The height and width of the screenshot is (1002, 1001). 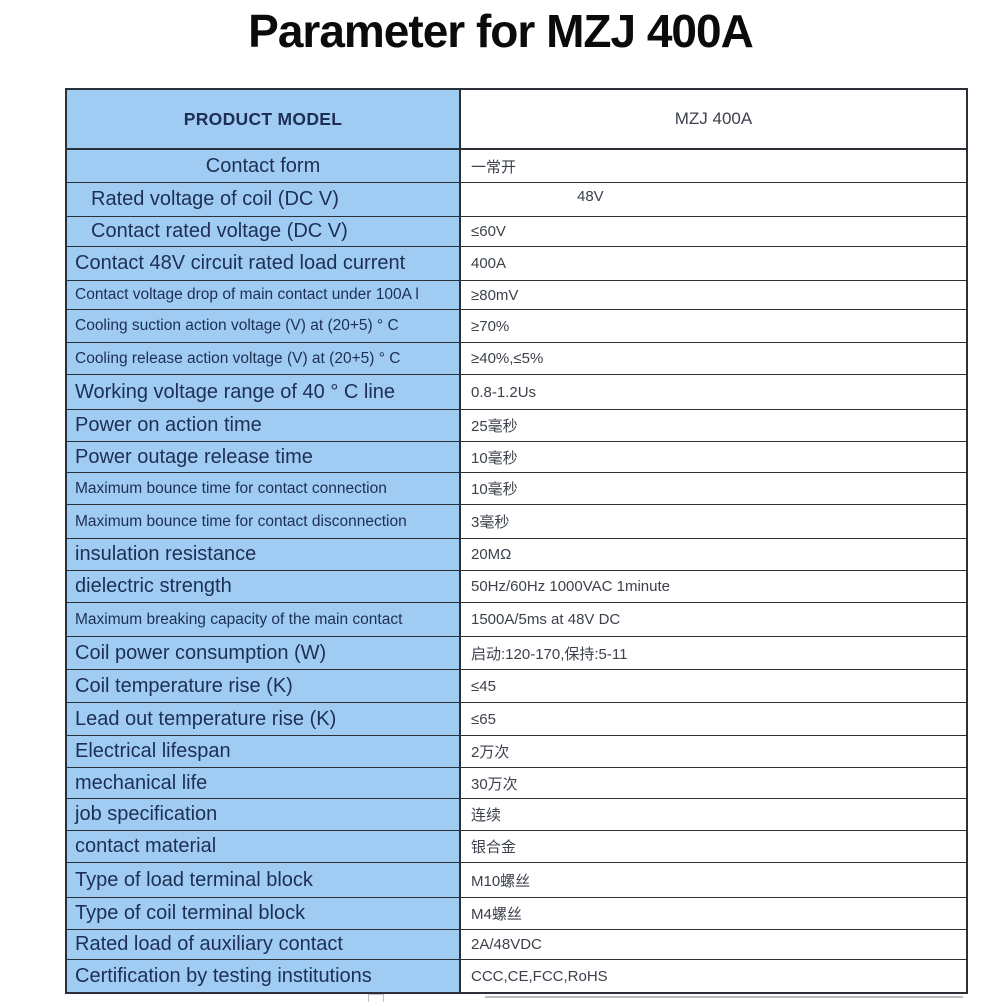 I want to click on table-row: Coil temperature rise (K) ≤45, so click(x=516, y=686).